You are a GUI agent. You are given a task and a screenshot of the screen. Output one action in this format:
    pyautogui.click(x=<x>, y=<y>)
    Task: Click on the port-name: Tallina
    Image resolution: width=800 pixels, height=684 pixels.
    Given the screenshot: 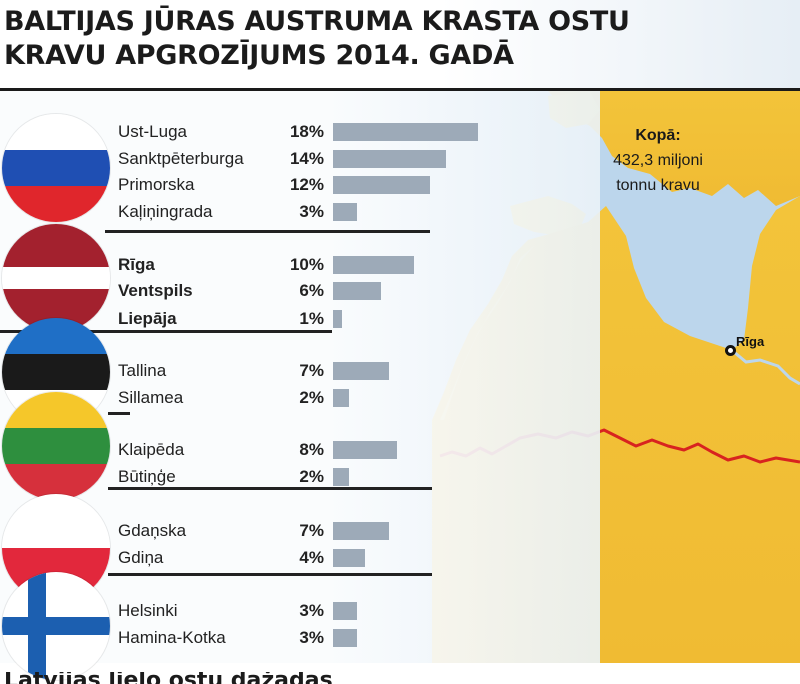 What is the action you would take?
    pyautogui.click(x=142, y=370)
    